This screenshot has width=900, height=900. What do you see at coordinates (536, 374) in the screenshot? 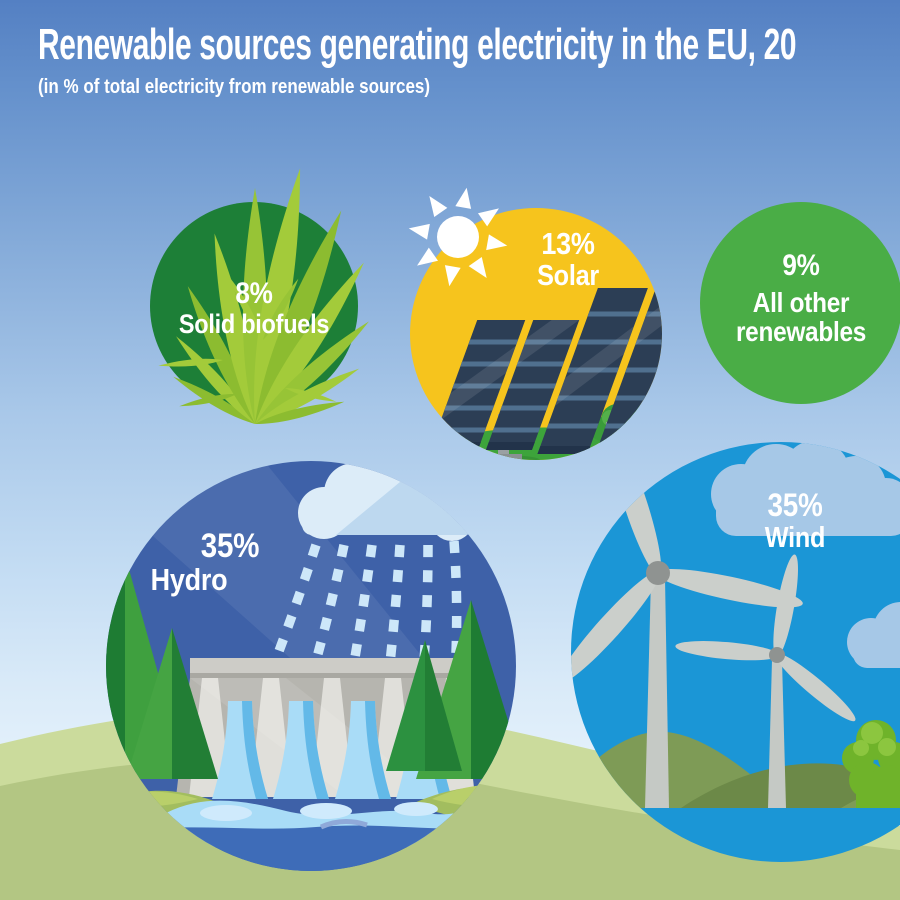
I see `solar-panels-illustration` at bounding box center [536, 374].